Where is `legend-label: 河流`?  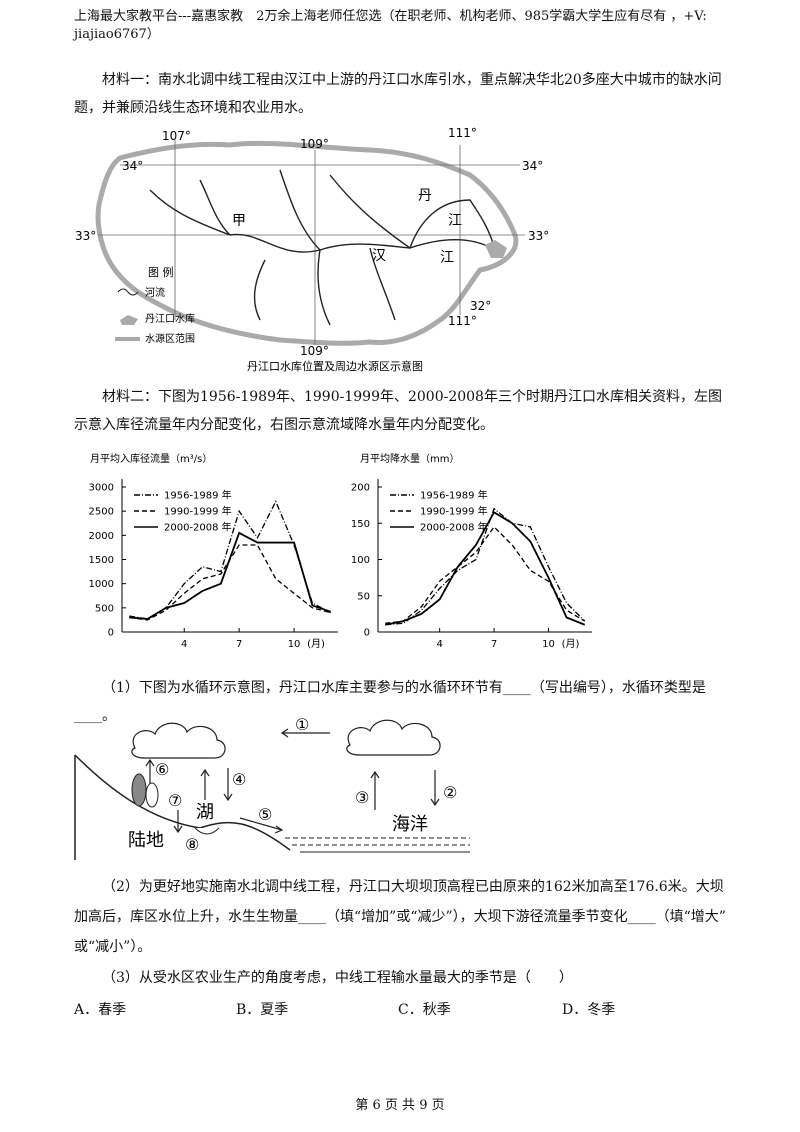
legend-label: 河流 is located at coordinates (155, 292).